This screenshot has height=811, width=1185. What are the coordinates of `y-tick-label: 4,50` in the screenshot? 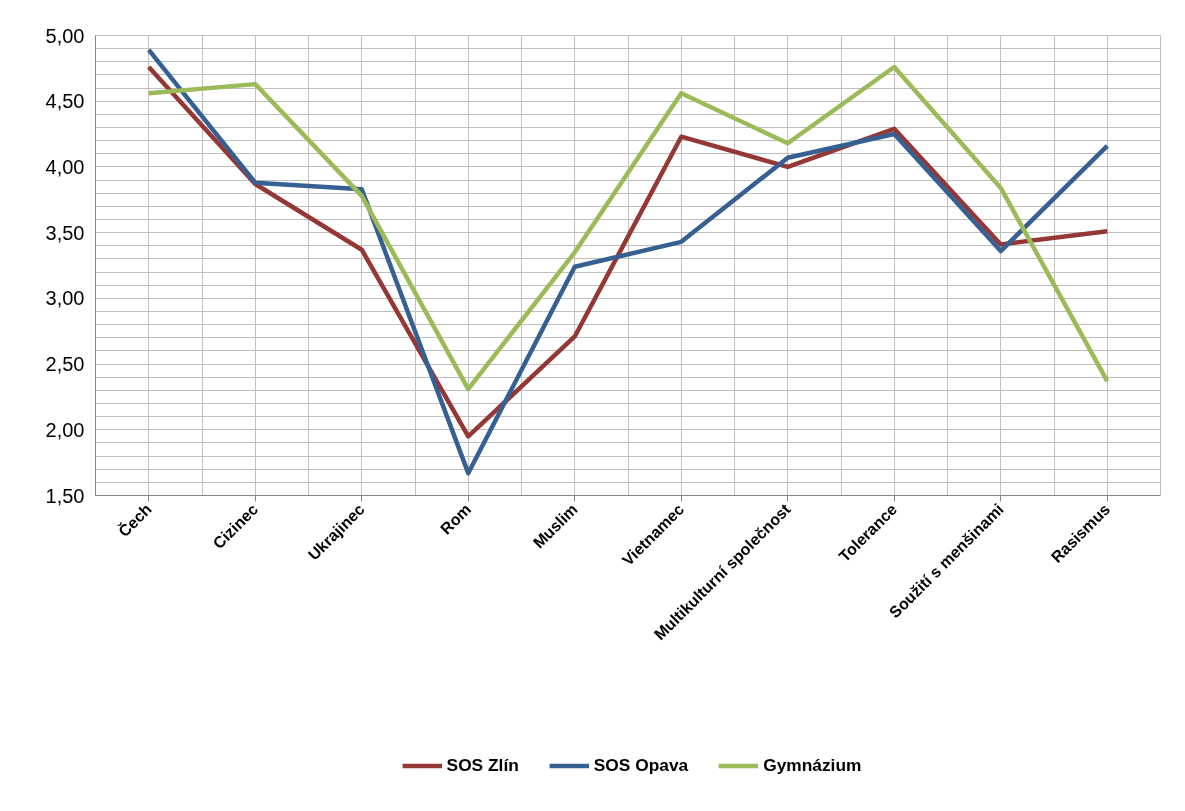 It's located at (65, 101).